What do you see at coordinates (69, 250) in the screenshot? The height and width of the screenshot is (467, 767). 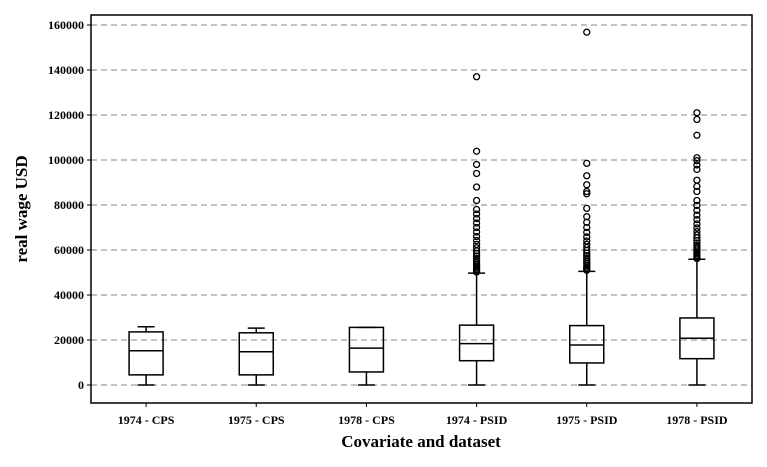 I see `y-tick-label: 60000` at bounding box center [69, 250].